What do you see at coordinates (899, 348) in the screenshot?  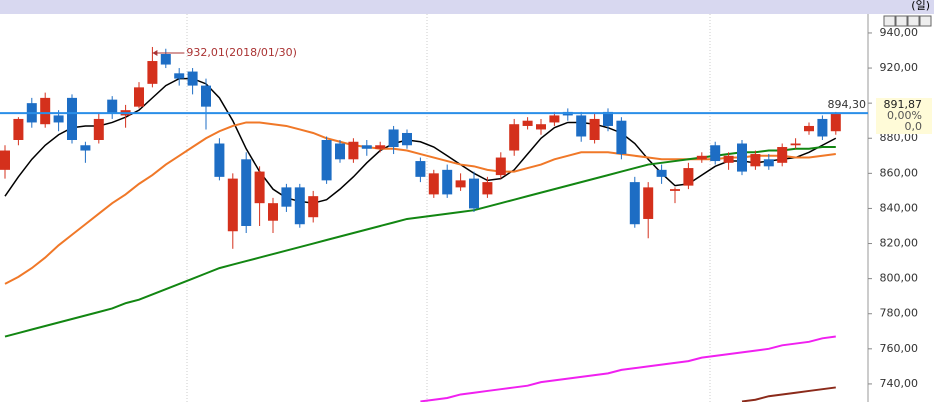 I see `y-tick-label: 760,00` at bounding box center [899, 348].